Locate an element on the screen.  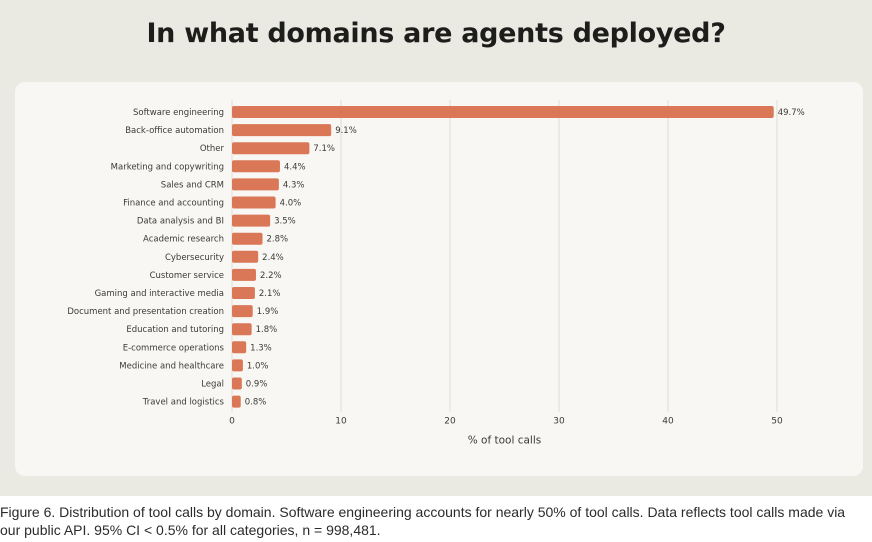
category-label: Gaming and interactive media is located at coordinates (159, 294).